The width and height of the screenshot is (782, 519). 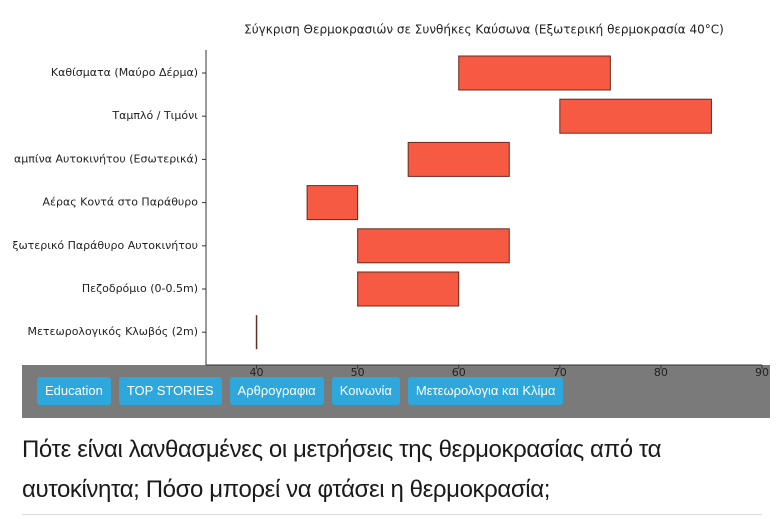 What do you see at coordinates (485, 391) in the screenshot?
I see `tag-button: Μετεωρολογια και Κλίμα` at bounding box center [485, 391].